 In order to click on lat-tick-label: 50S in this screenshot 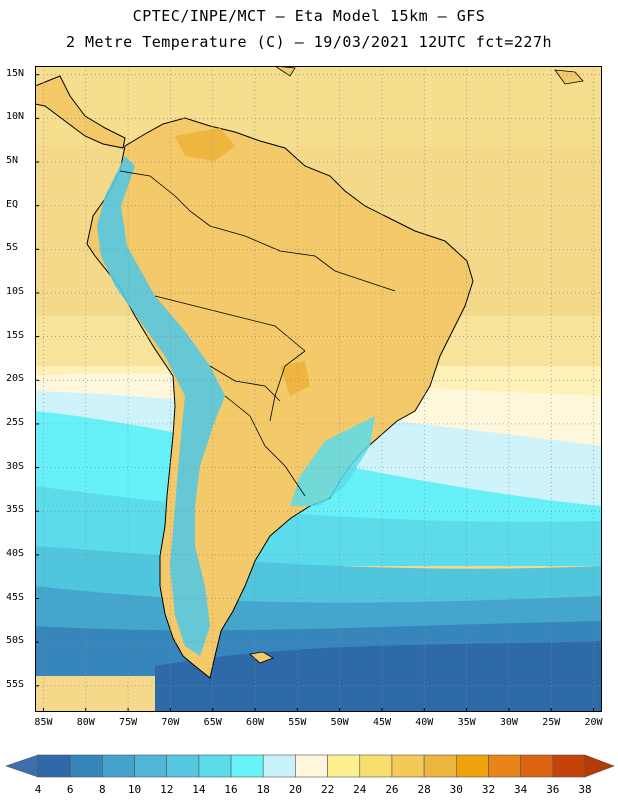, I will do `click(15, 641)`.